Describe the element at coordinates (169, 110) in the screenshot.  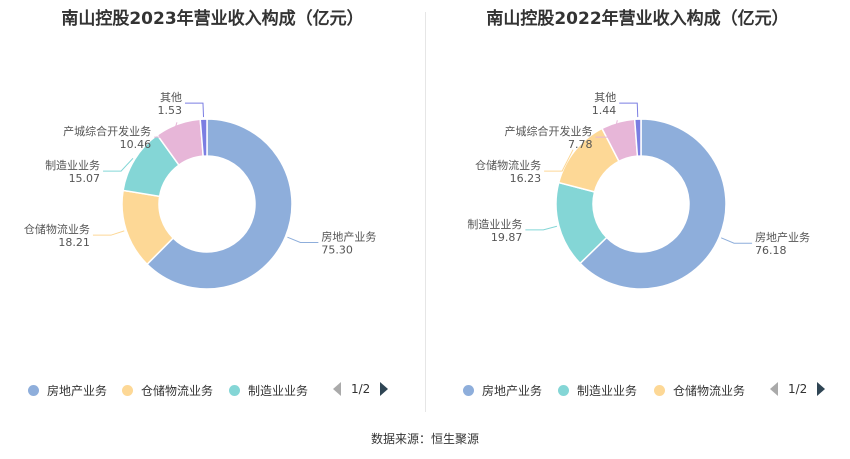
I see `slice-value-label: 1.53` at that location.